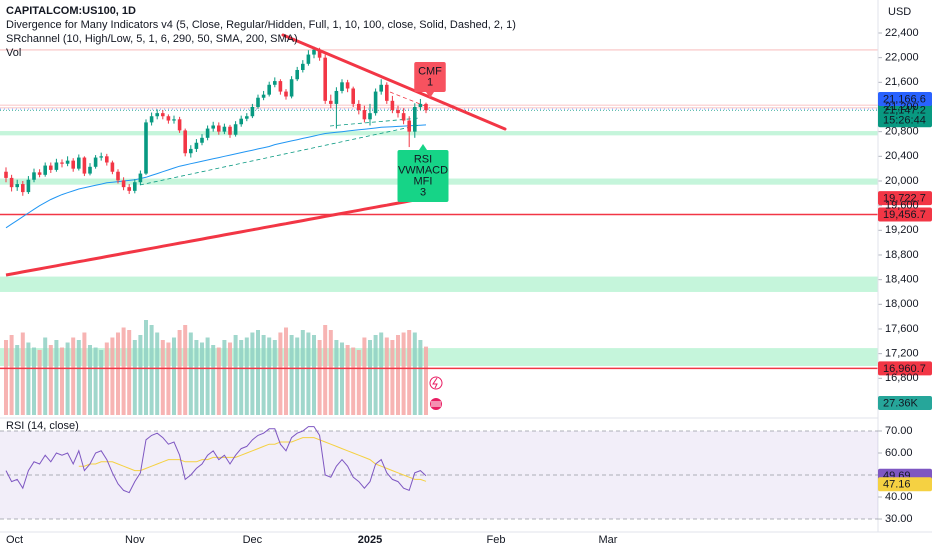 The image size is (932, 550). Describe the element at coordinates (436, 404) in the screenshot. I see `event-icon-glyph` at that location.